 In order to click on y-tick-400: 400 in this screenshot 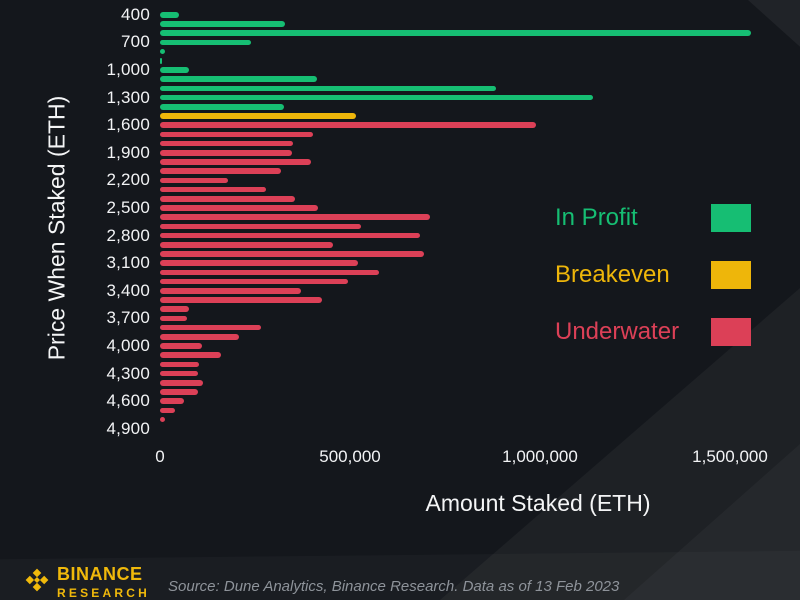, I will do `click(135, 14)`.